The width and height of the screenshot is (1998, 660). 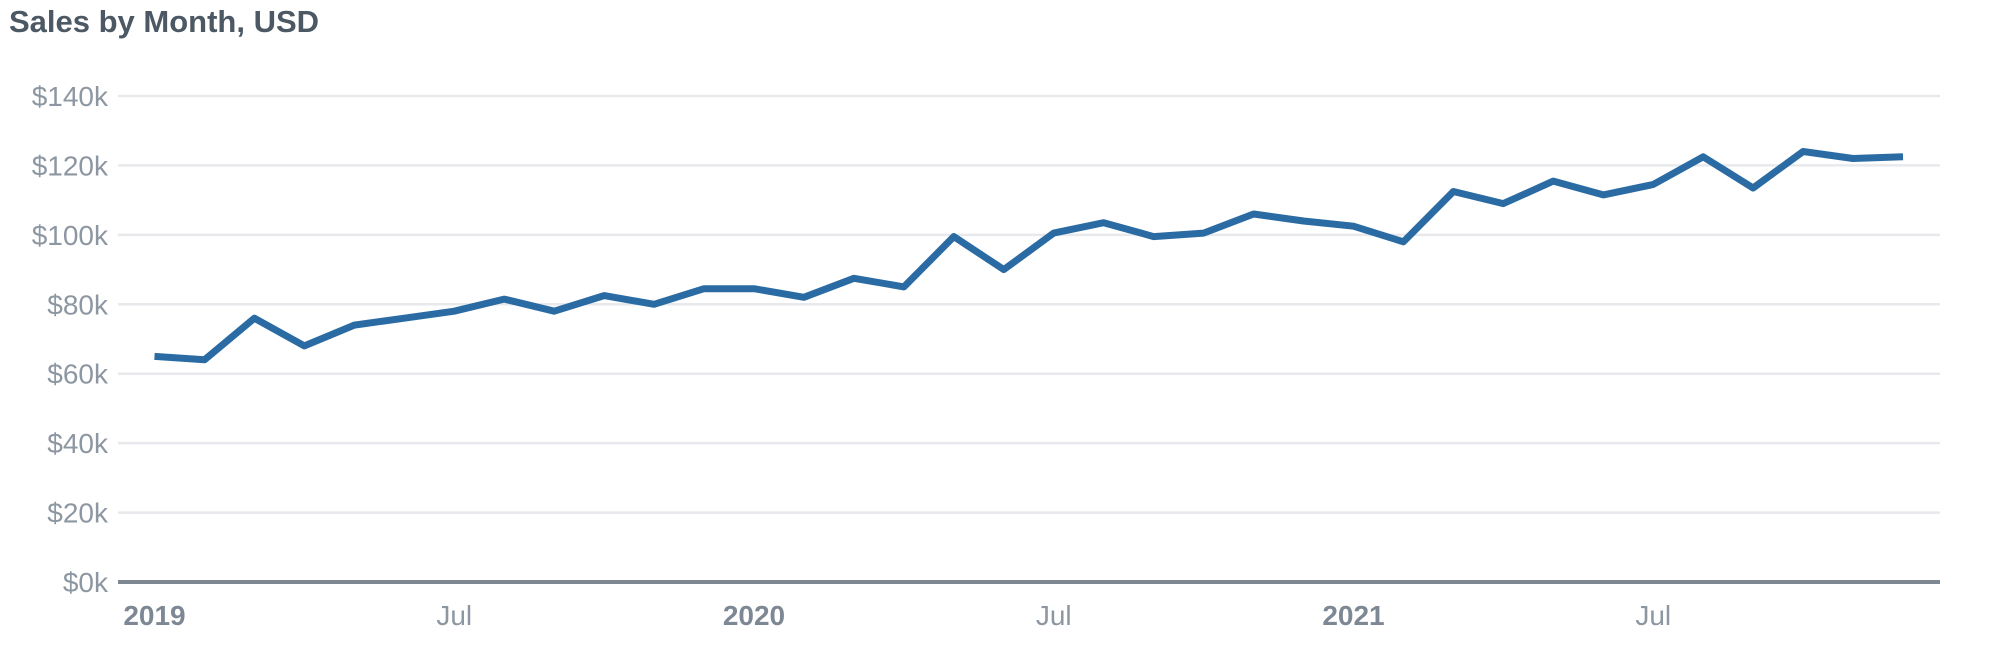 What do you see at coordinates (78, 513) in the screenshot?
I see `y-axis-tick-label: $20k` at bounding box center [78, 513].